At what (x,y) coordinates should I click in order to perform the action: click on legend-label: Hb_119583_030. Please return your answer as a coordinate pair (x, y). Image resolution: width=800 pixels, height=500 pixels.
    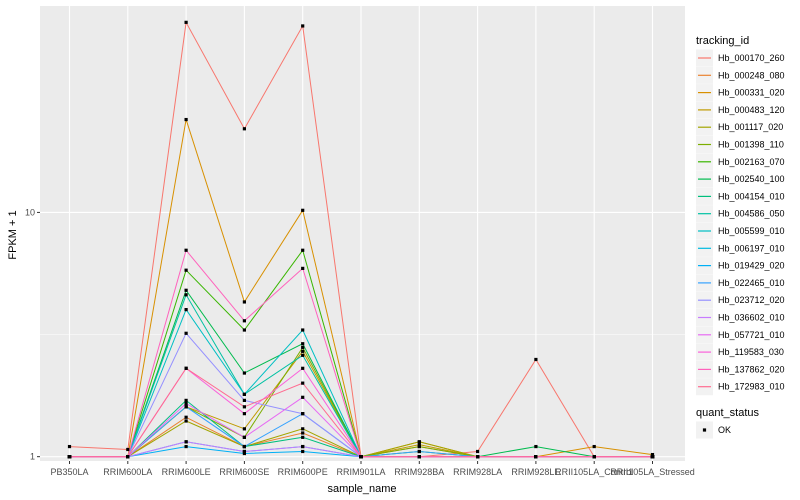
    Looking at the image, I should click on (751, 352).